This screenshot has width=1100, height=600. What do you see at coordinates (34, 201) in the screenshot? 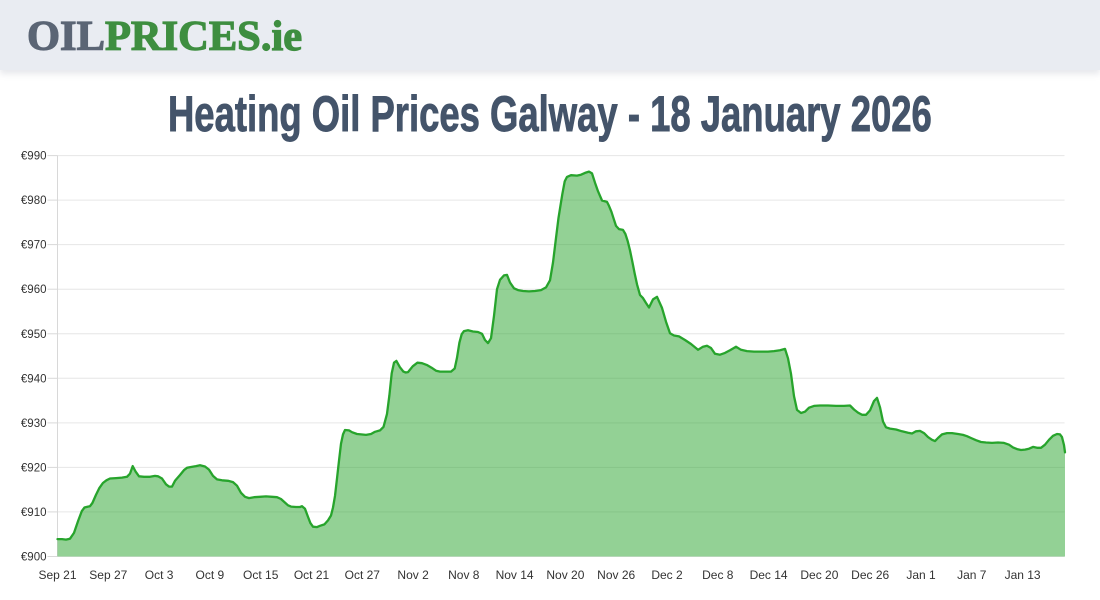
I see `svg-text: €980` at bounding box center [34, 201].